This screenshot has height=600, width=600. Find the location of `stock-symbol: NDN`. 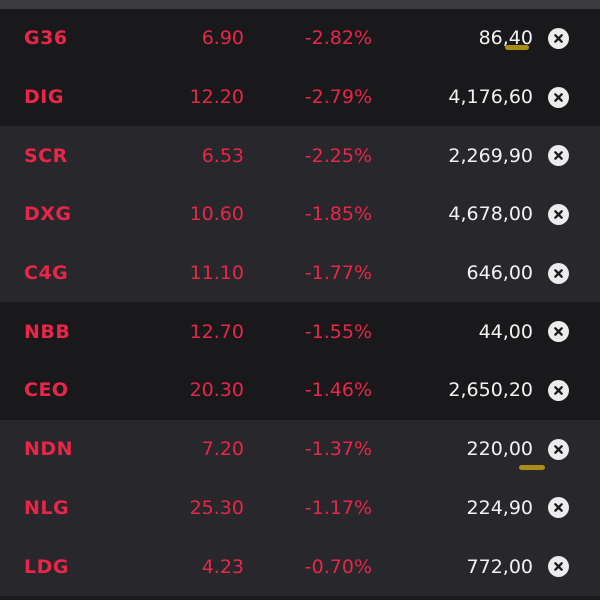

stock-symbol: NDN is located at coordinates (49, 449).